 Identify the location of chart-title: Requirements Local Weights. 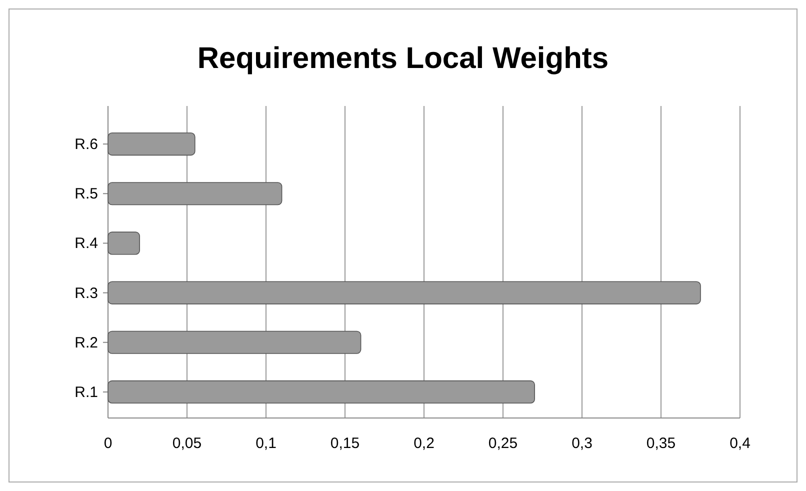
(403, 58).